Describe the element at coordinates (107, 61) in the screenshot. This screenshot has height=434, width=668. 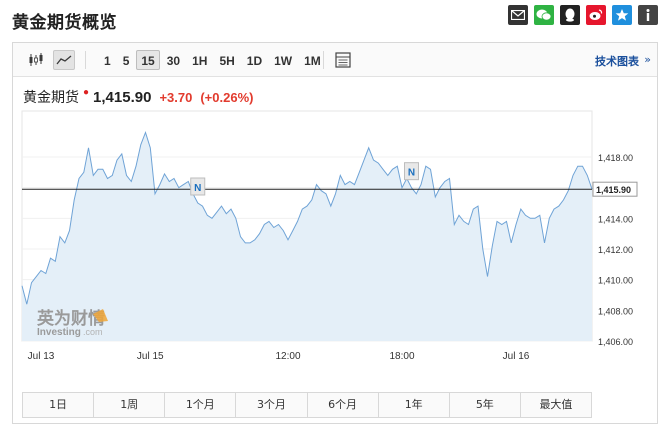
I see `timeframe-button: 1` at that location.